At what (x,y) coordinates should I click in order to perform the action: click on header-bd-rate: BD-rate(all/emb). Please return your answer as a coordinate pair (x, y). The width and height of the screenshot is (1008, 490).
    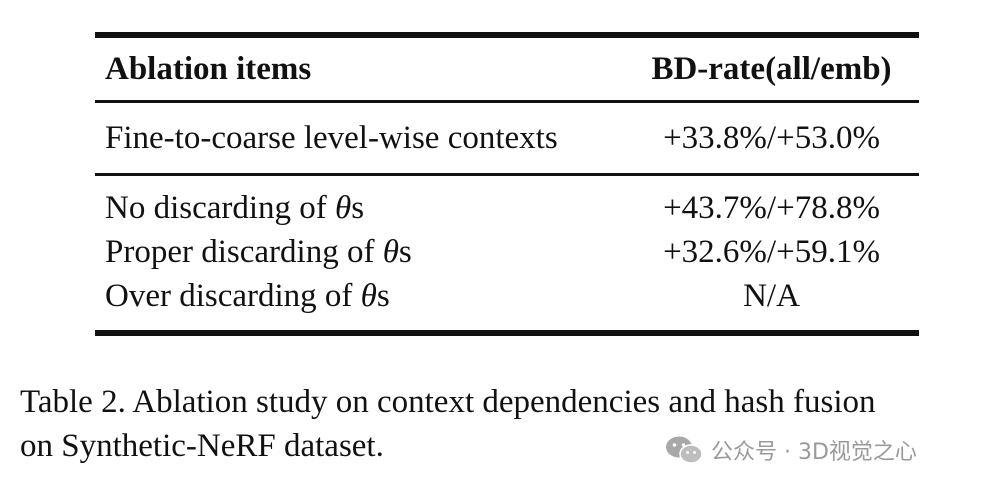
    Looking at the image, I should click on (771, 69).